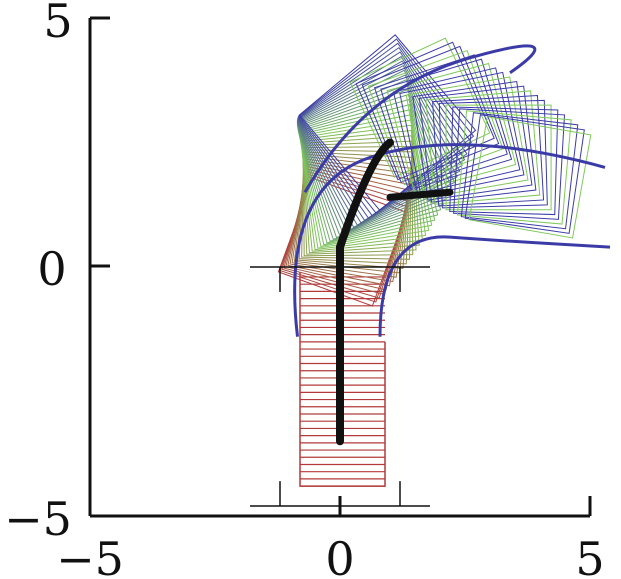 Image resolution: width=621 pixels, height=579 pixels. I want to click on trajectory-path, so click(395, 292).